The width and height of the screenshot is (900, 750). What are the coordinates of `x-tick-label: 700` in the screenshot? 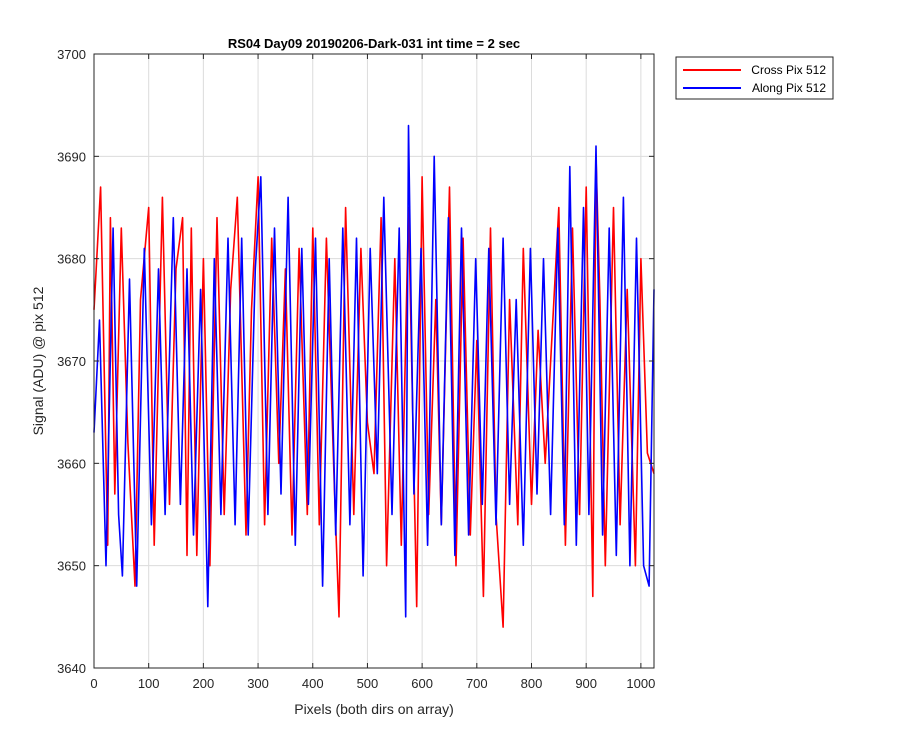 It's located at (477, 683).